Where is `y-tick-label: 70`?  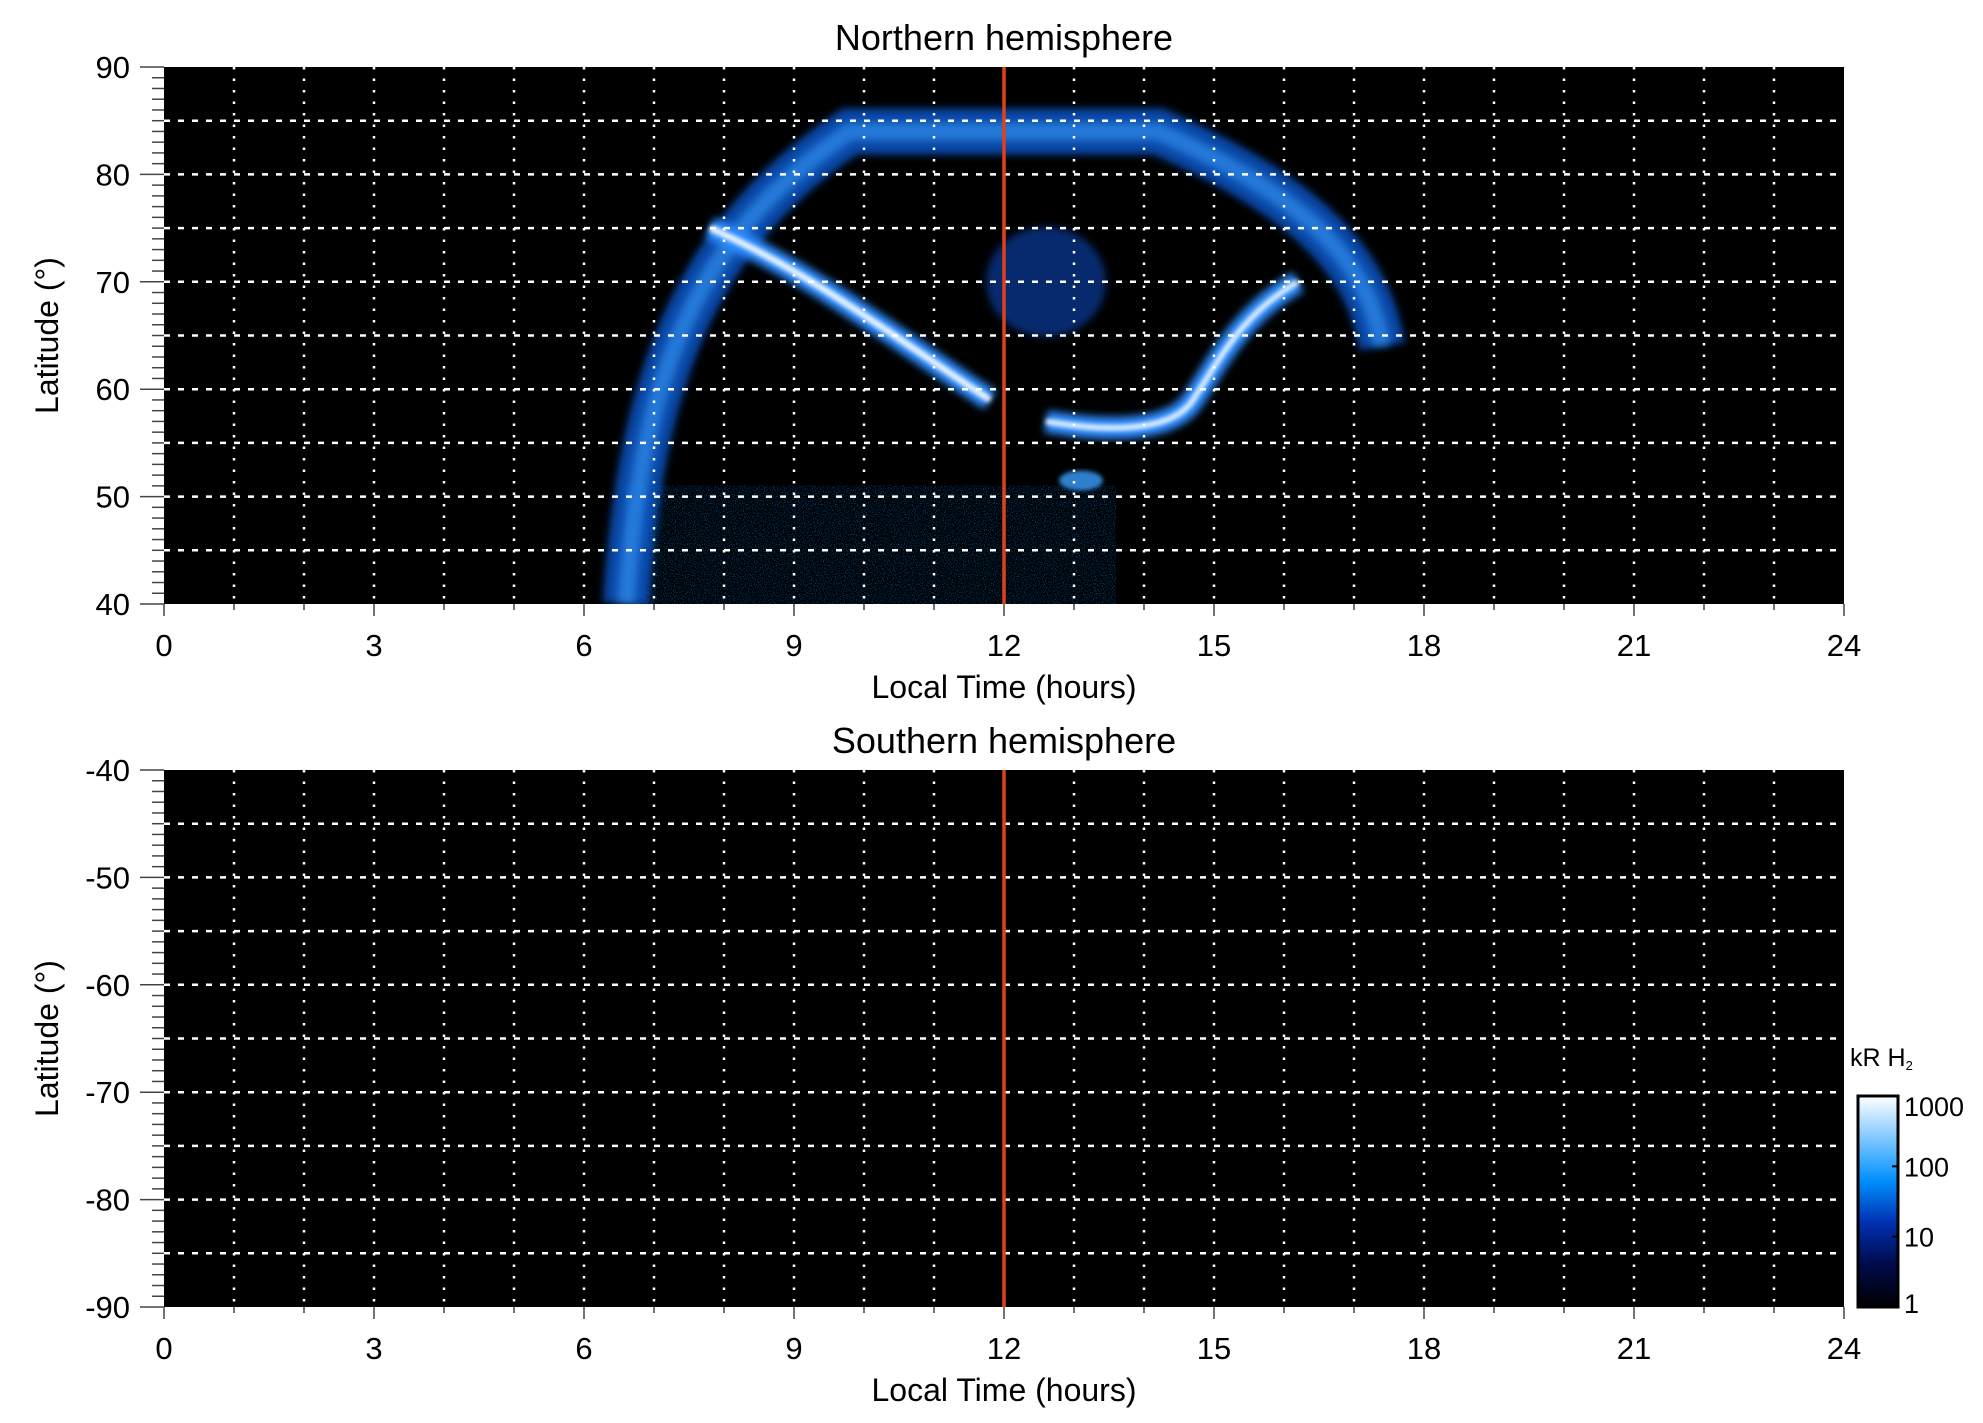 y-tick-label: 70 is located at coordinates (113, 282).